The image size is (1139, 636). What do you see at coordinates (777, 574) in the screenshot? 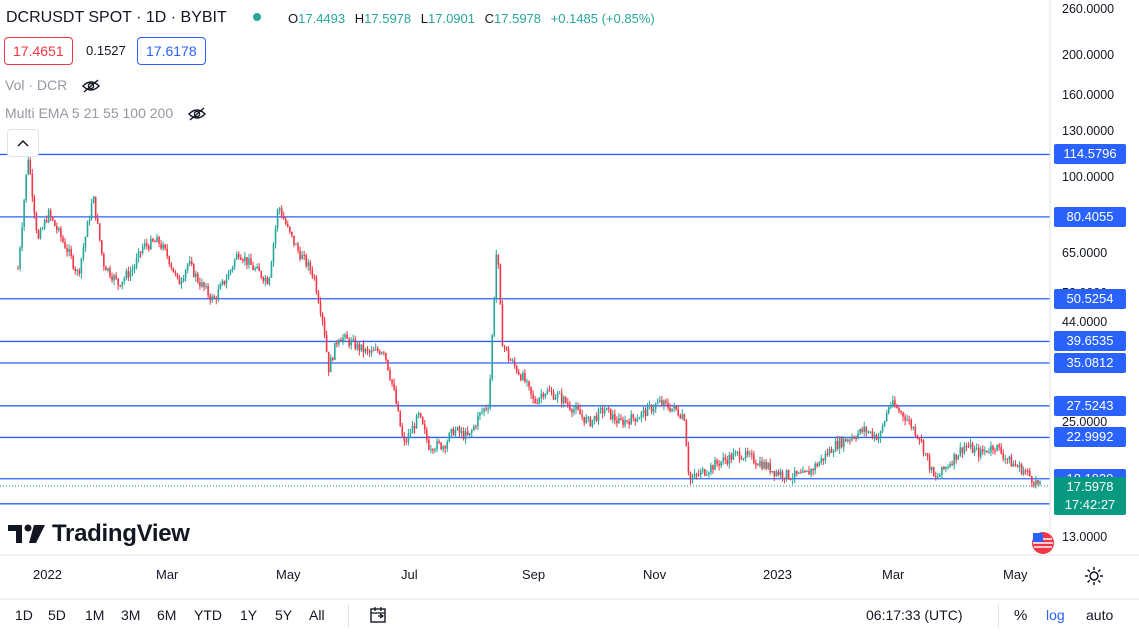
I see `time-tick: 2023` at bounding box center [777, 574].